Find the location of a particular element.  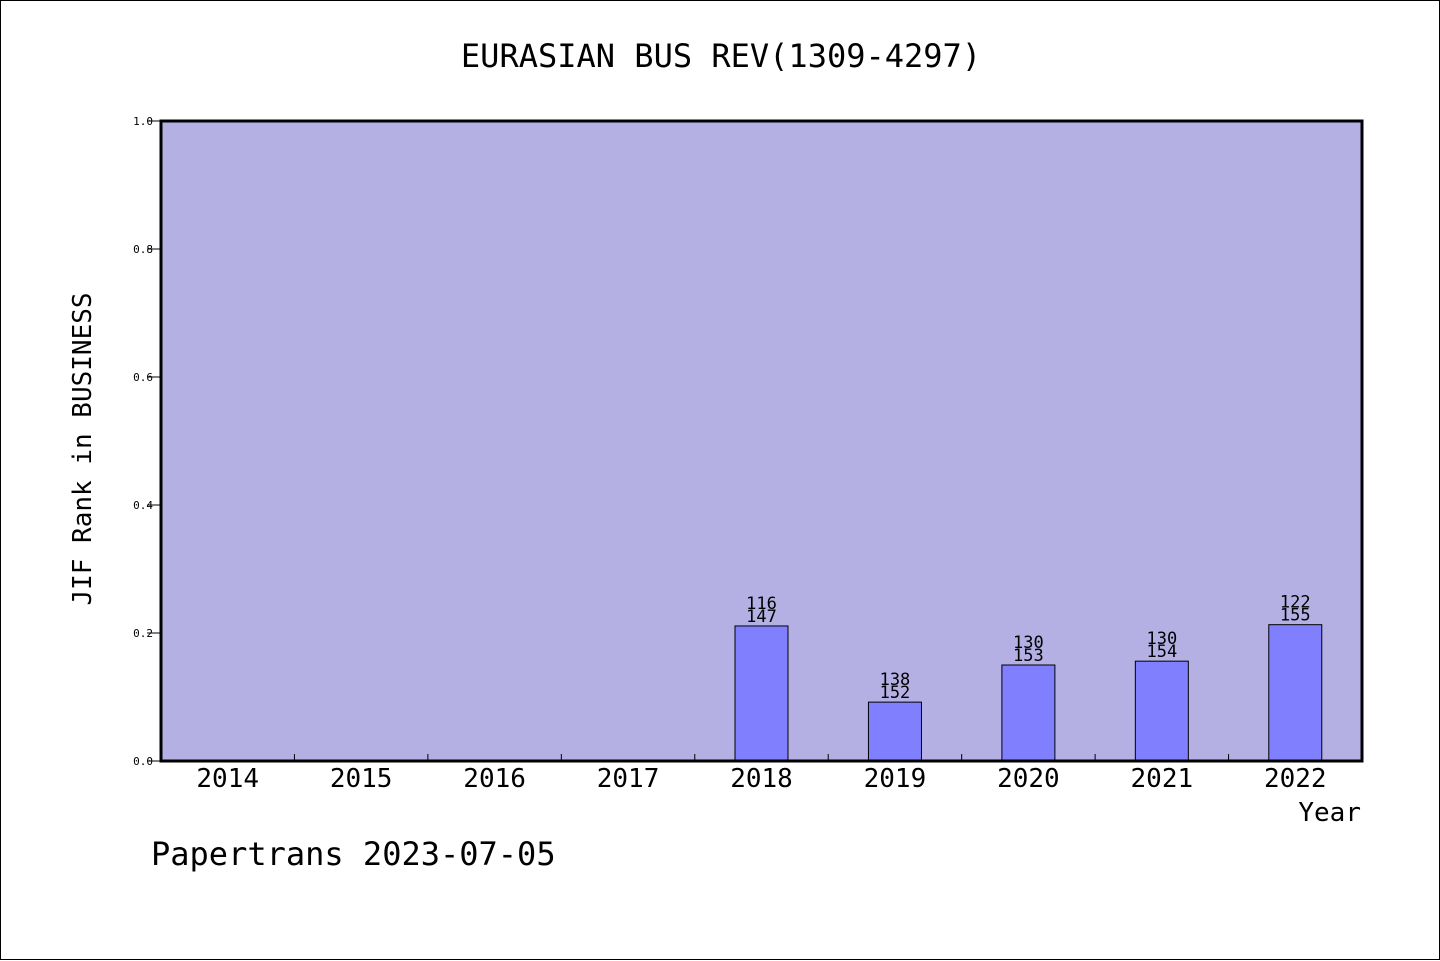

bar-total-label: 152 is located at coordinates (895, 693).